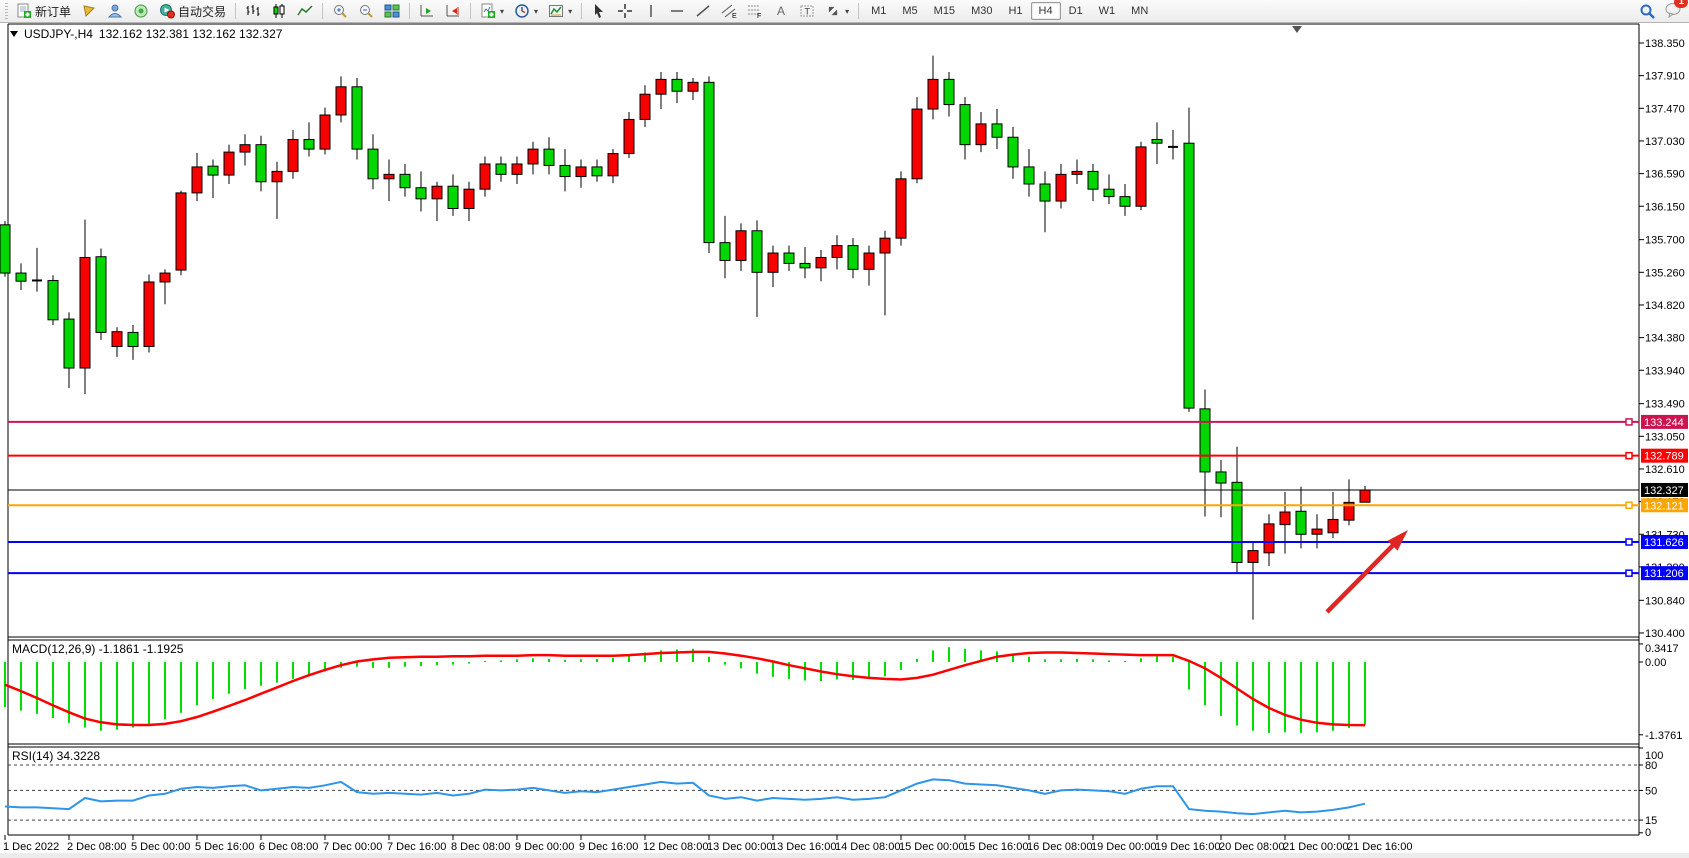  I want to click on timeframe-H4: H4, so click(1045, 11).